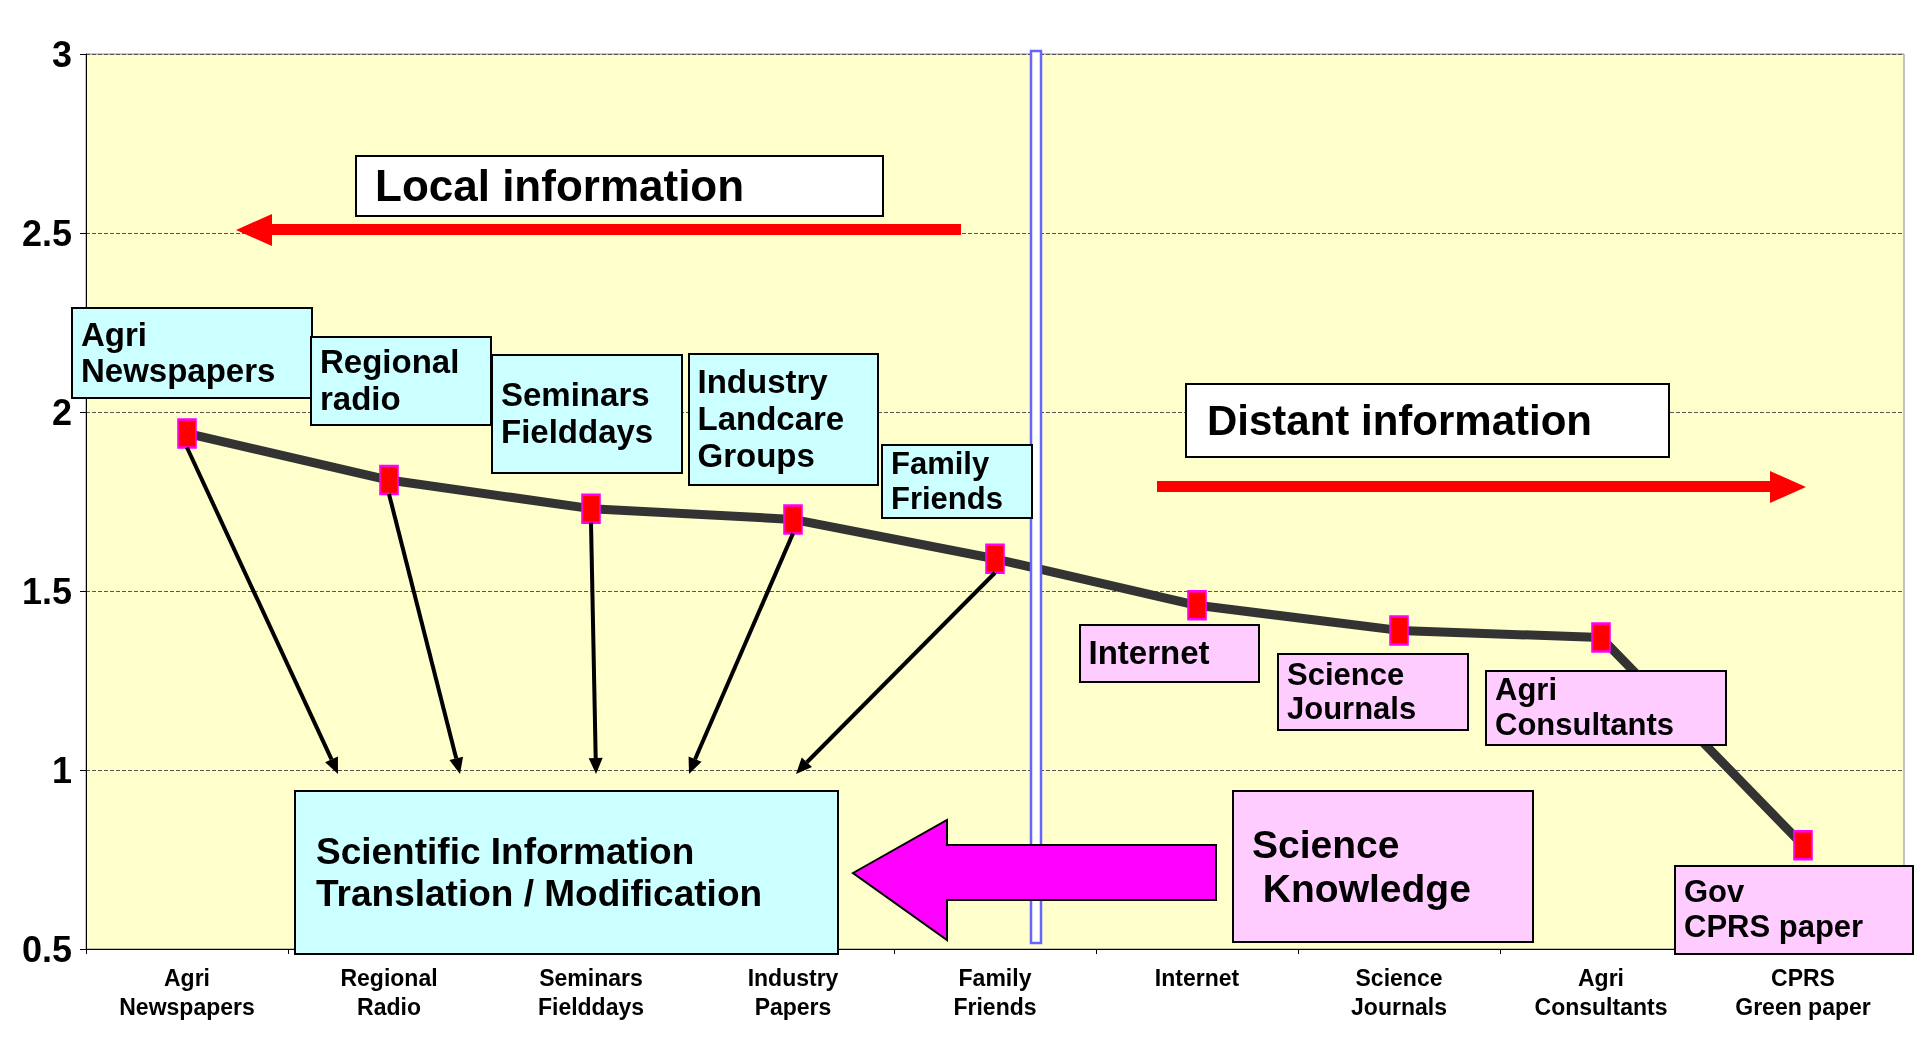 The image size is (1920, 1038). Describe the element at coordinates (591, 992) in the screenshot. I see `x-tick-label: Seminars Fielddays` at that location.